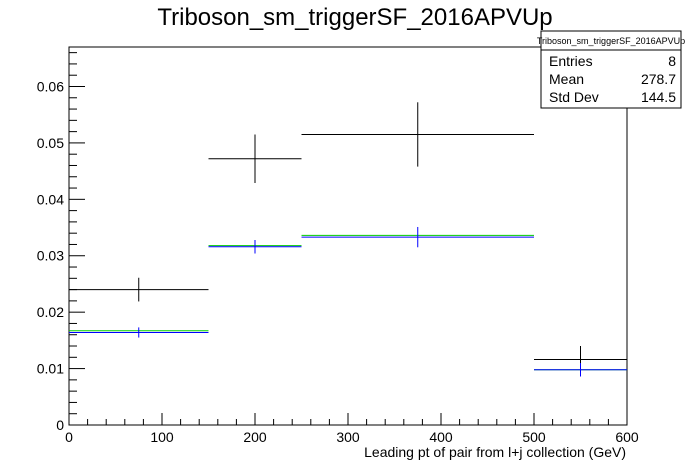  What do you see at coordinates (50, 143) in the screenshot?
I see `y-tick-label: 0.05` at bounding box center [50, 143].